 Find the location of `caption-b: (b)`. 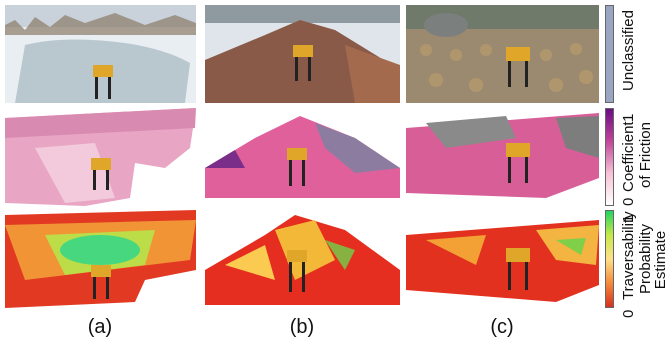

caption-b: (b) is located at coordinates (302, 327).